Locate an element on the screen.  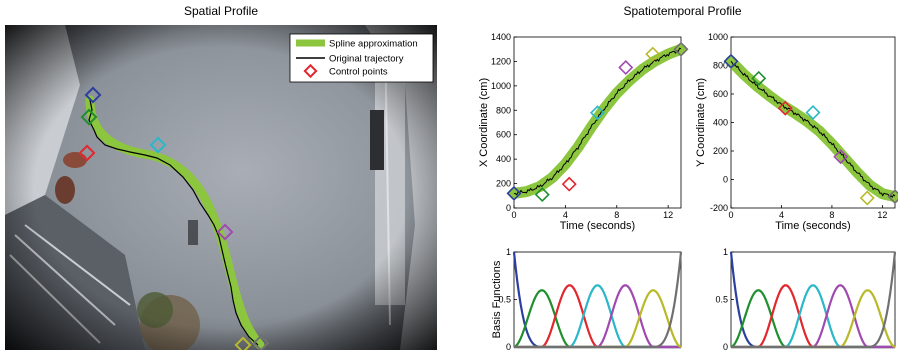
y-axis-label: Basis Functions is located at coordinates (497, 299).